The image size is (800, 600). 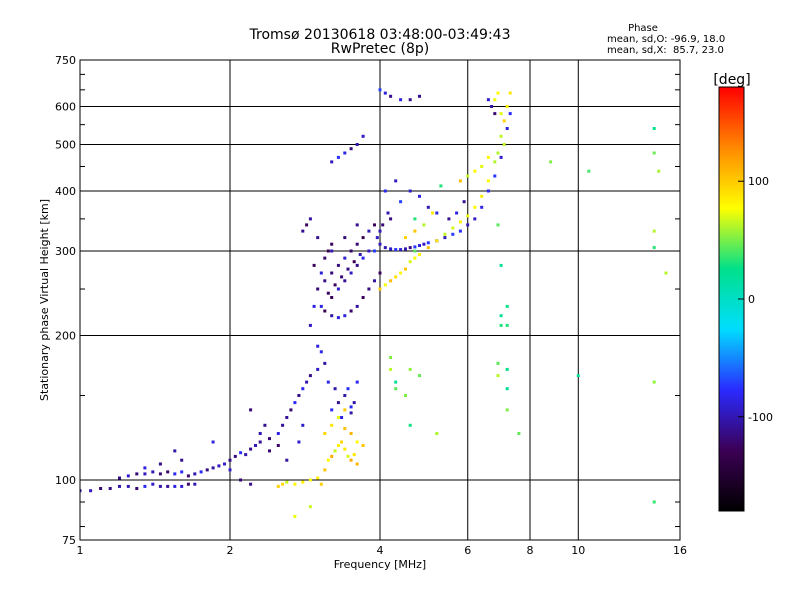 What do you see at coordinates (530, 550) in the screenshot?
I see `x-tick-label: 8` at bounding box center [530, 550].